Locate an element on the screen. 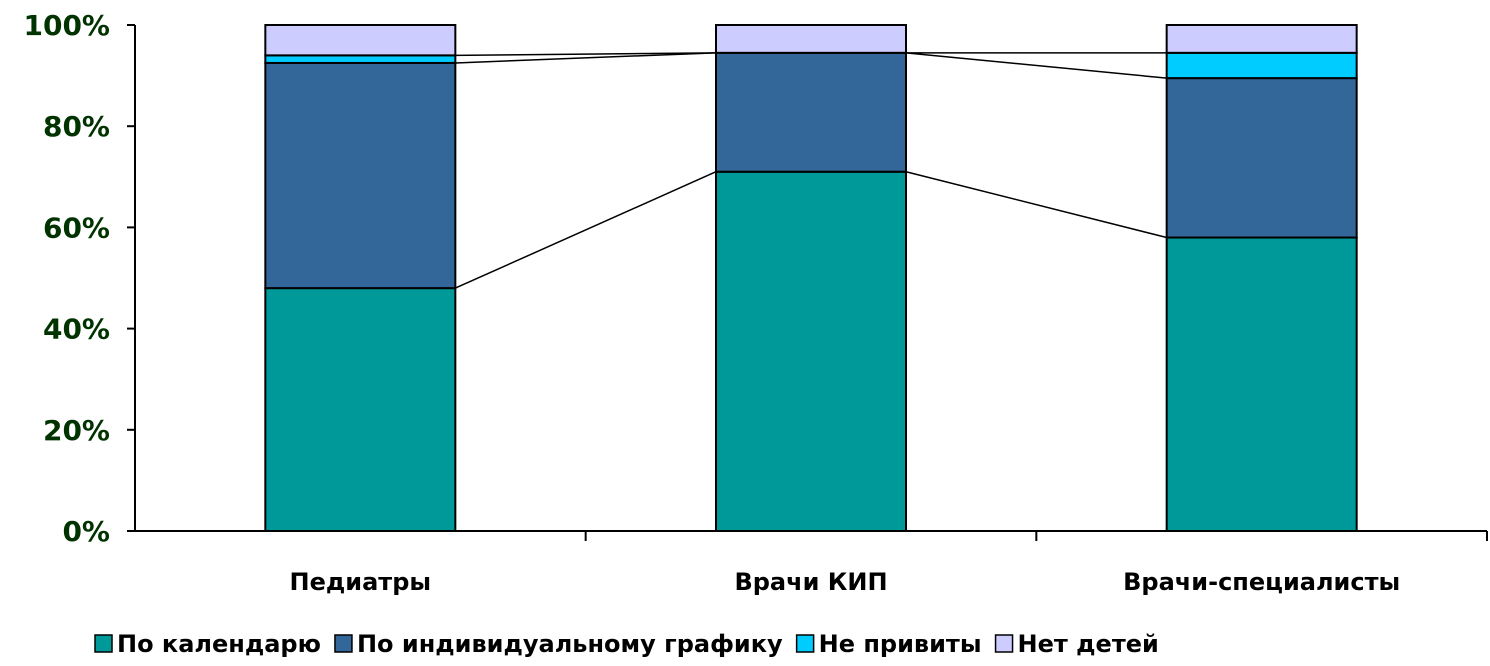 The image size is (1490, 666). y-tick-label: 80% is located at coordinates (76, 126).